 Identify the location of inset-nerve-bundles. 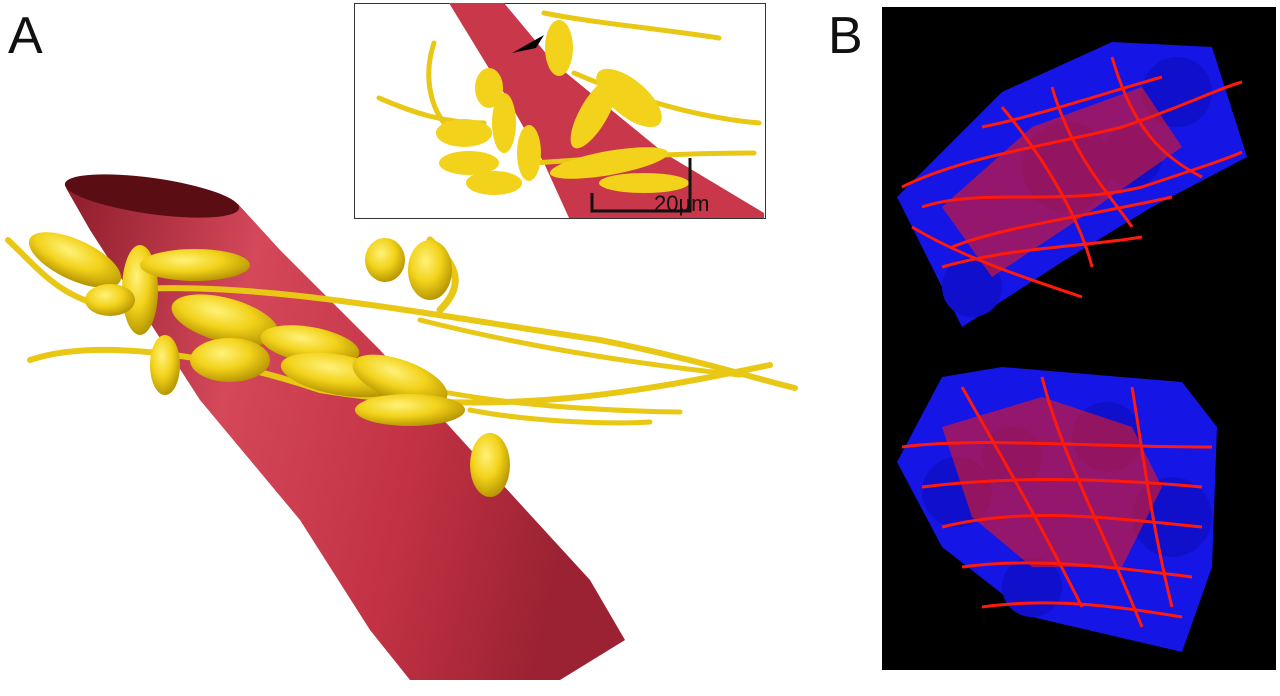
(562, 107).